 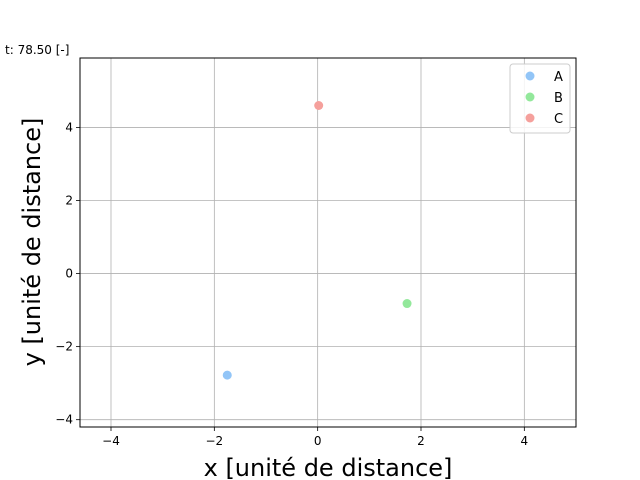 I want to click on y-axis-label: y [unité de distance], so click(x=32, y=242).